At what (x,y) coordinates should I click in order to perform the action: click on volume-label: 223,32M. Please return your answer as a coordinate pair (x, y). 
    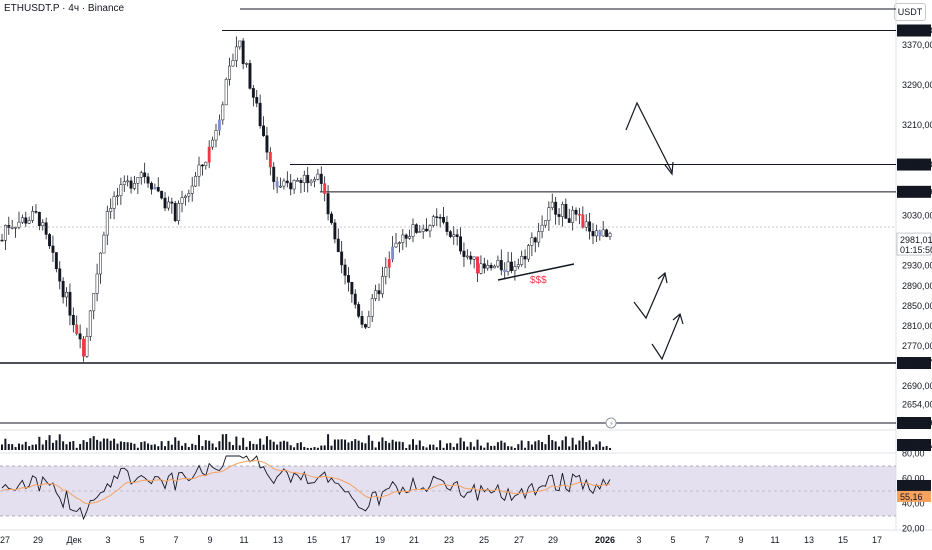
    Looking at the image, I should click on (916, 445).